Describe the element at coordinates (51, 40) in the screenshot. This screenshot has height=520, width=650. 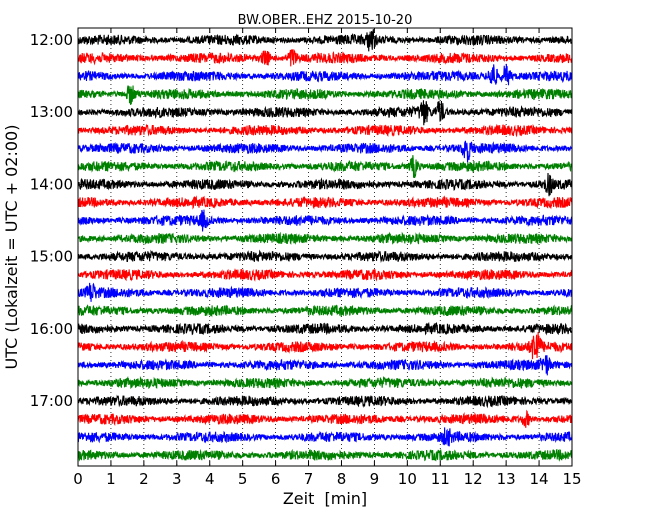
I see `y-tick-label: 12:00` at that location.